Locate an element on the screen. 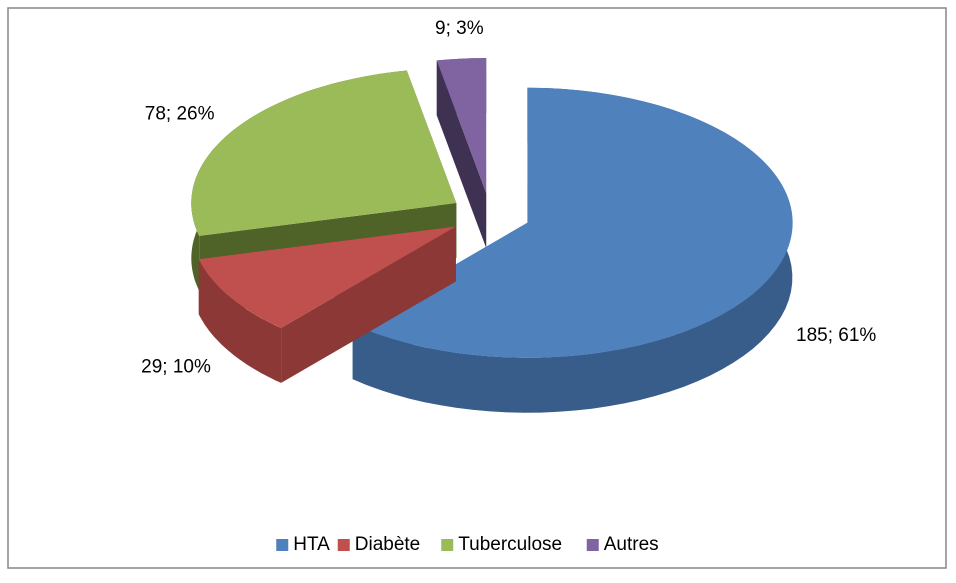  data-label: 78; 26% is located at coordinates (180, 113).